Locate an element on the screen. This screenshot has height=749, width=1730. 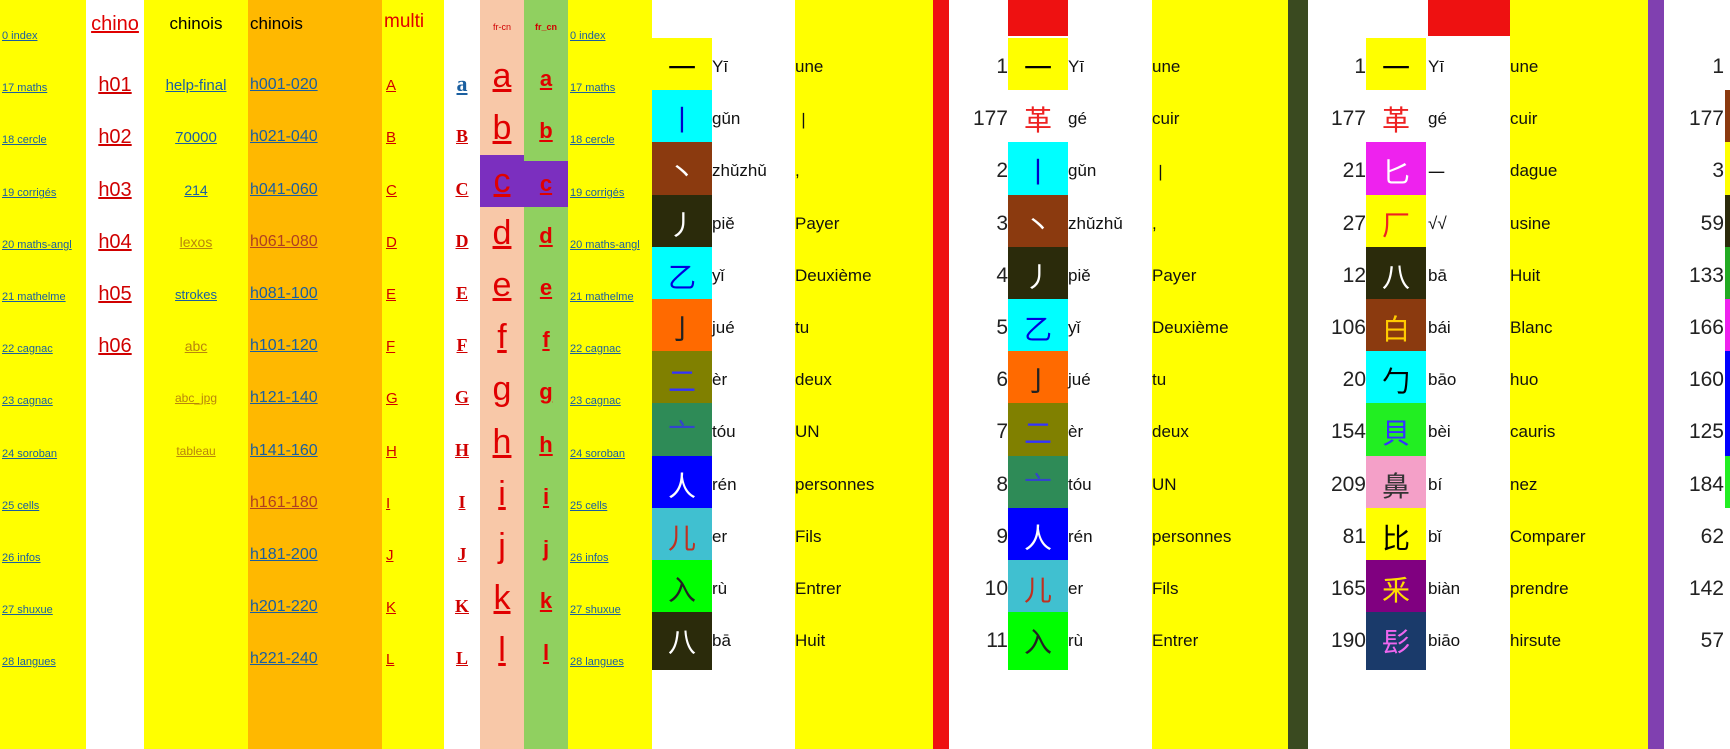
frcn-link: c is located at coordinates (502, 181).